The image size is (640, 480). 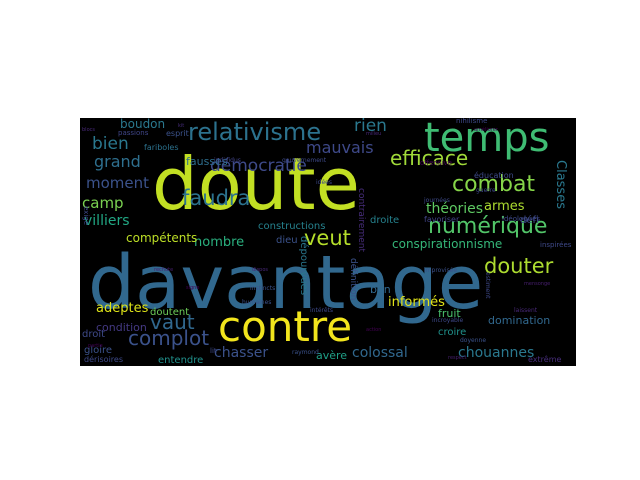 I want to click on word-respect: respect, so click(x=457, y=358).